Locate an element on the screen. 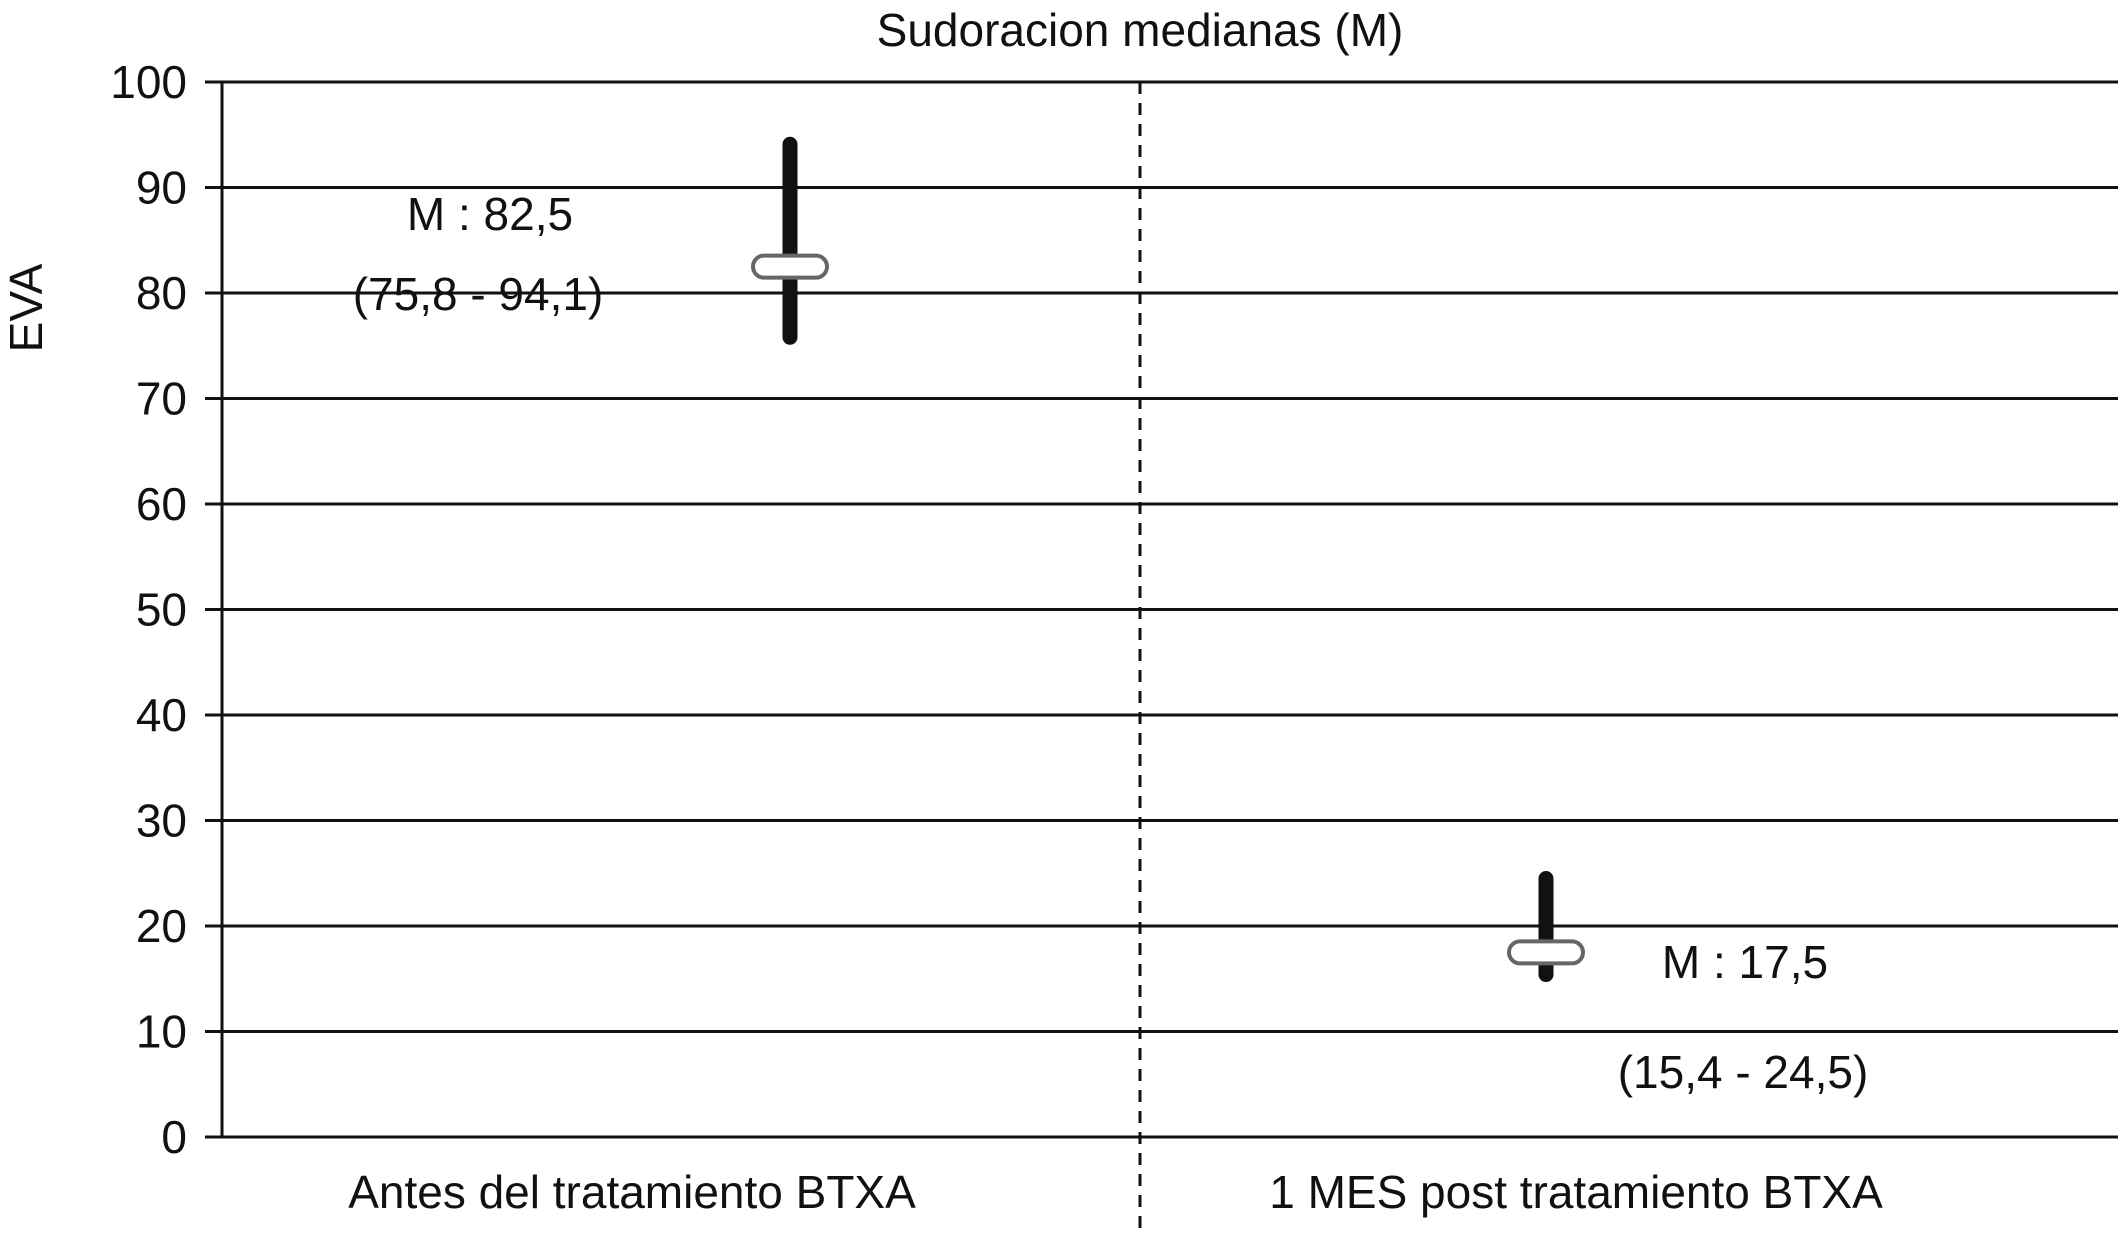  y-tick-label-40: 40 is located at coordinates (161, 715).